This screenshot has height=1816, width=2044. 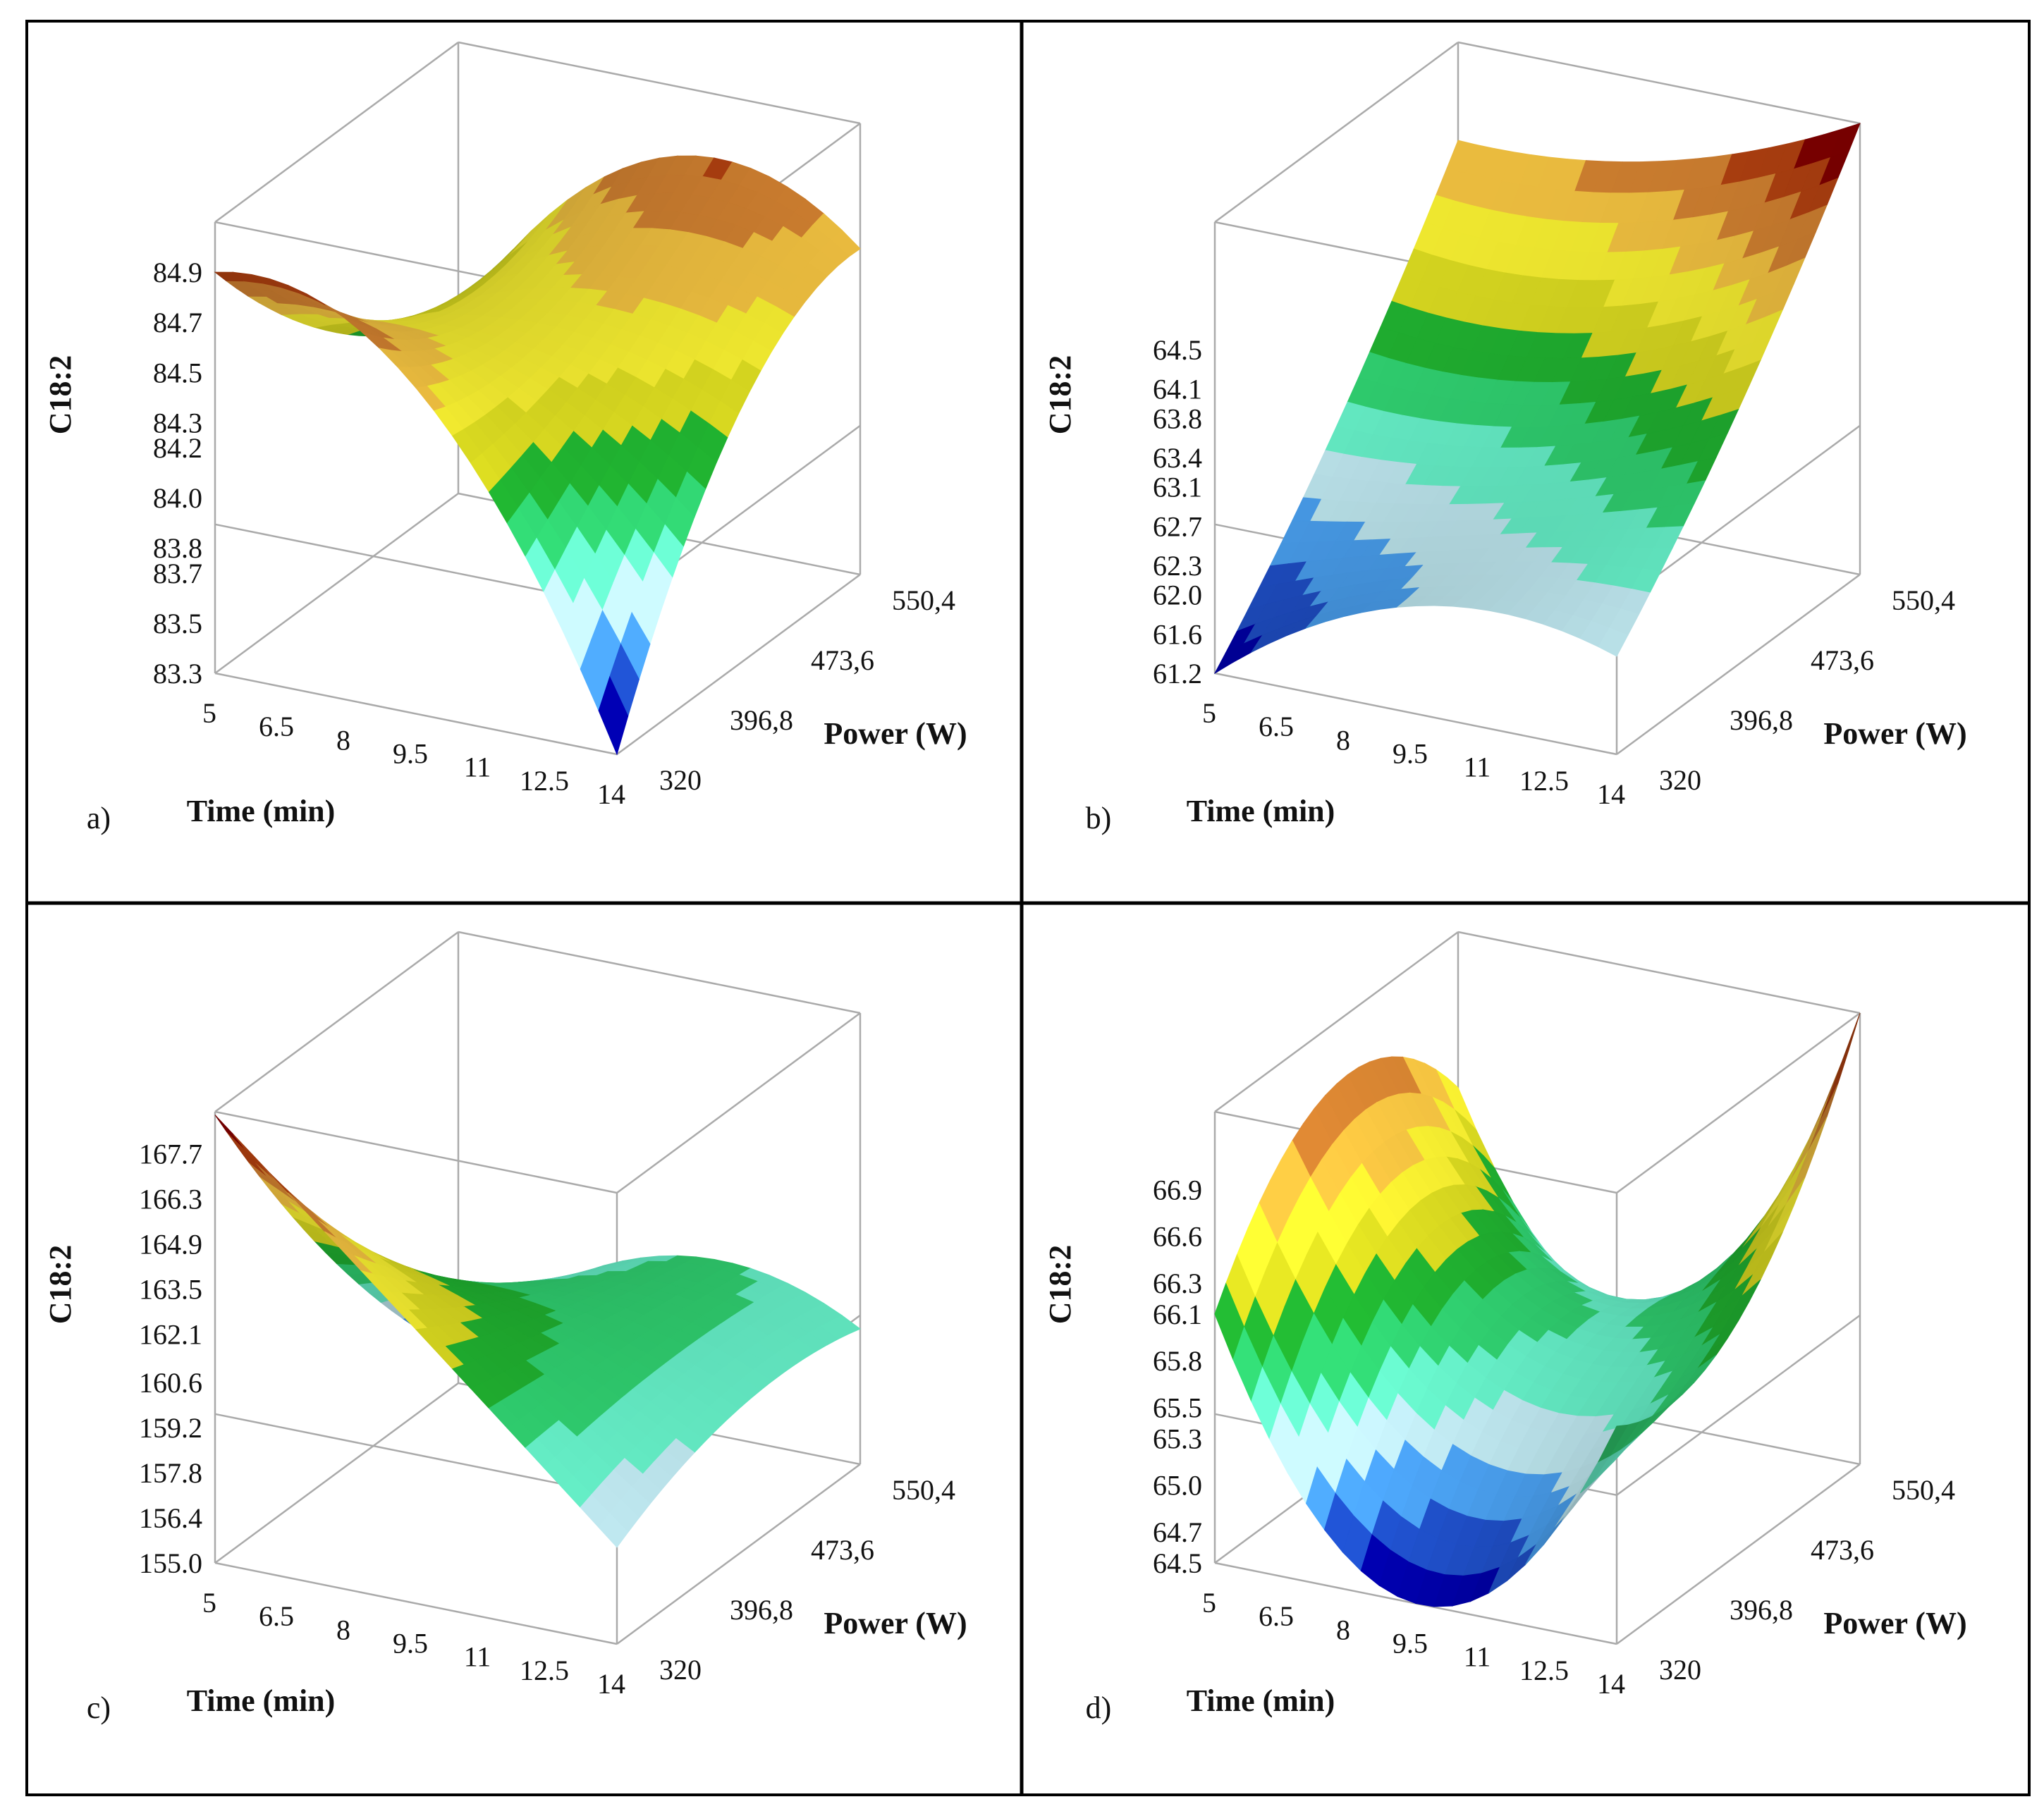 I want to click on z-tick-label: 61.2, so click(x=1177, y=673).